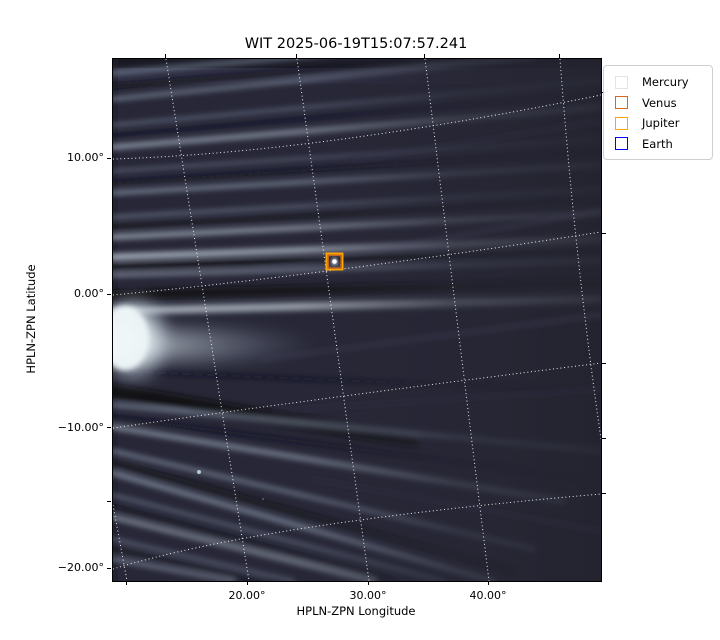 This screenshot has width=720, height=640. What do you see at coordinates (621, 103) in the screenshot?
I see `venus-swatch-icon` at bounding box center [621, 103].